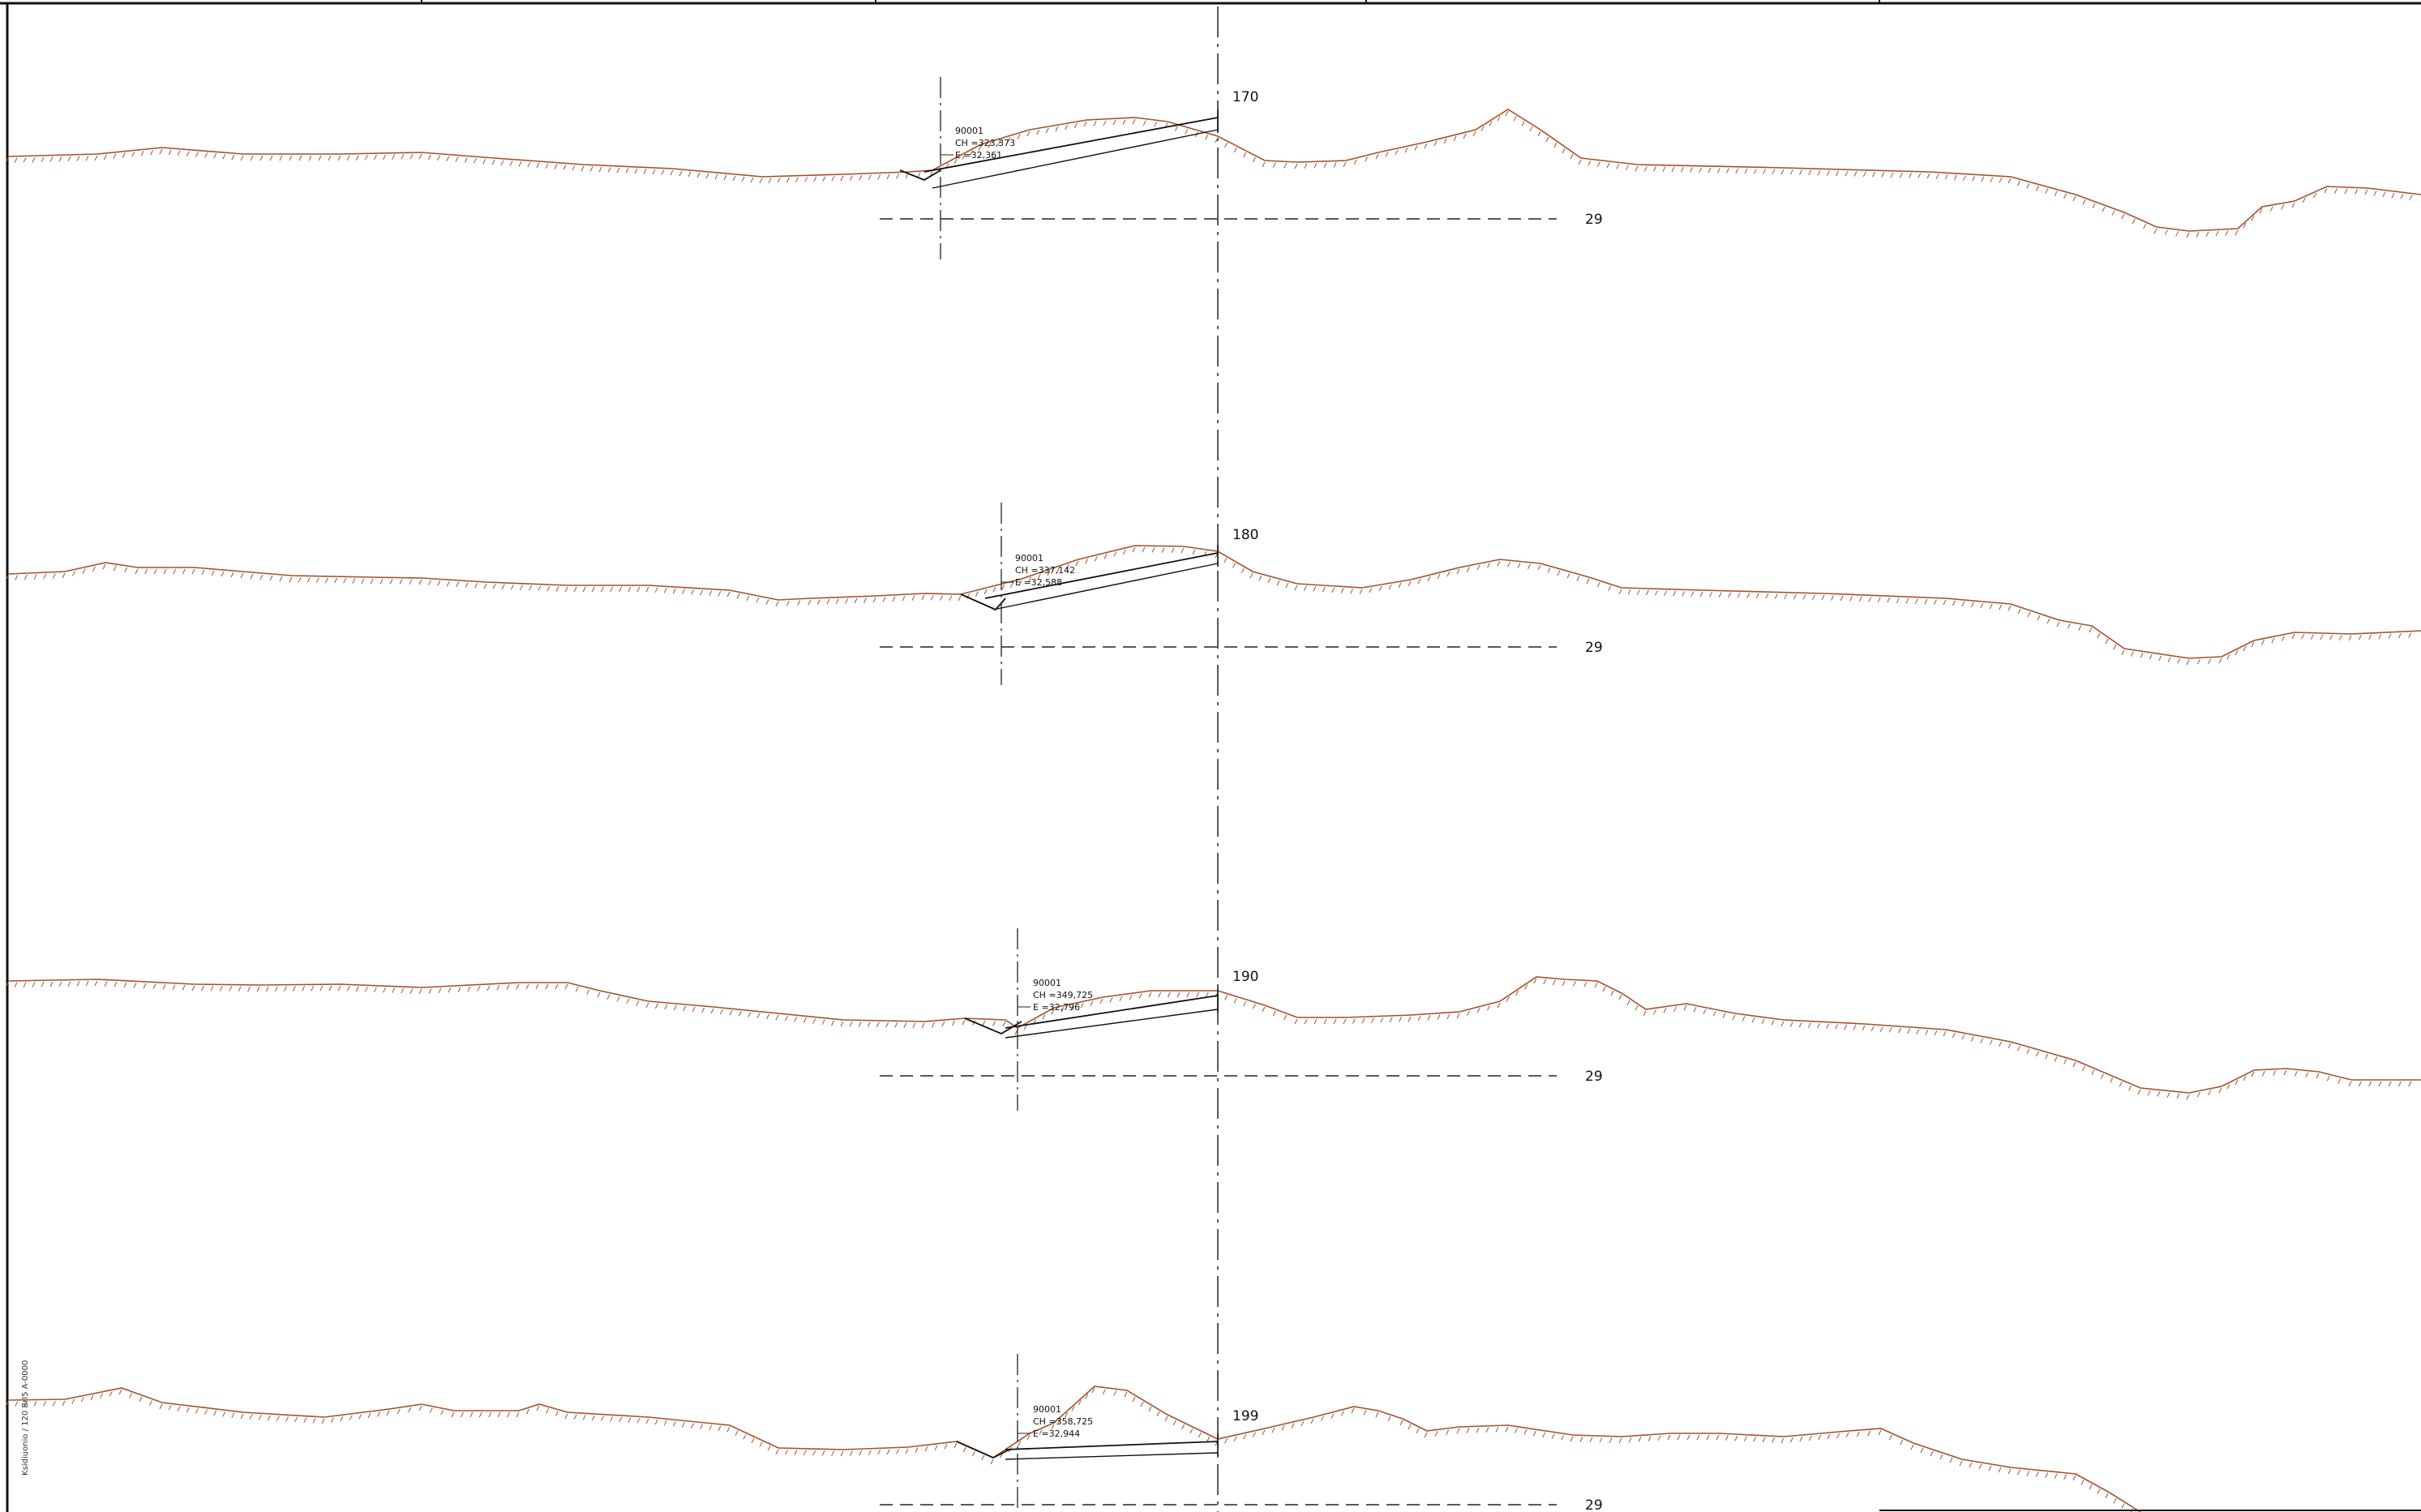 The width and height of the screenshot is (2421, 1512). I want to click on annotation-line: E =32,588, so click(1038, 582).